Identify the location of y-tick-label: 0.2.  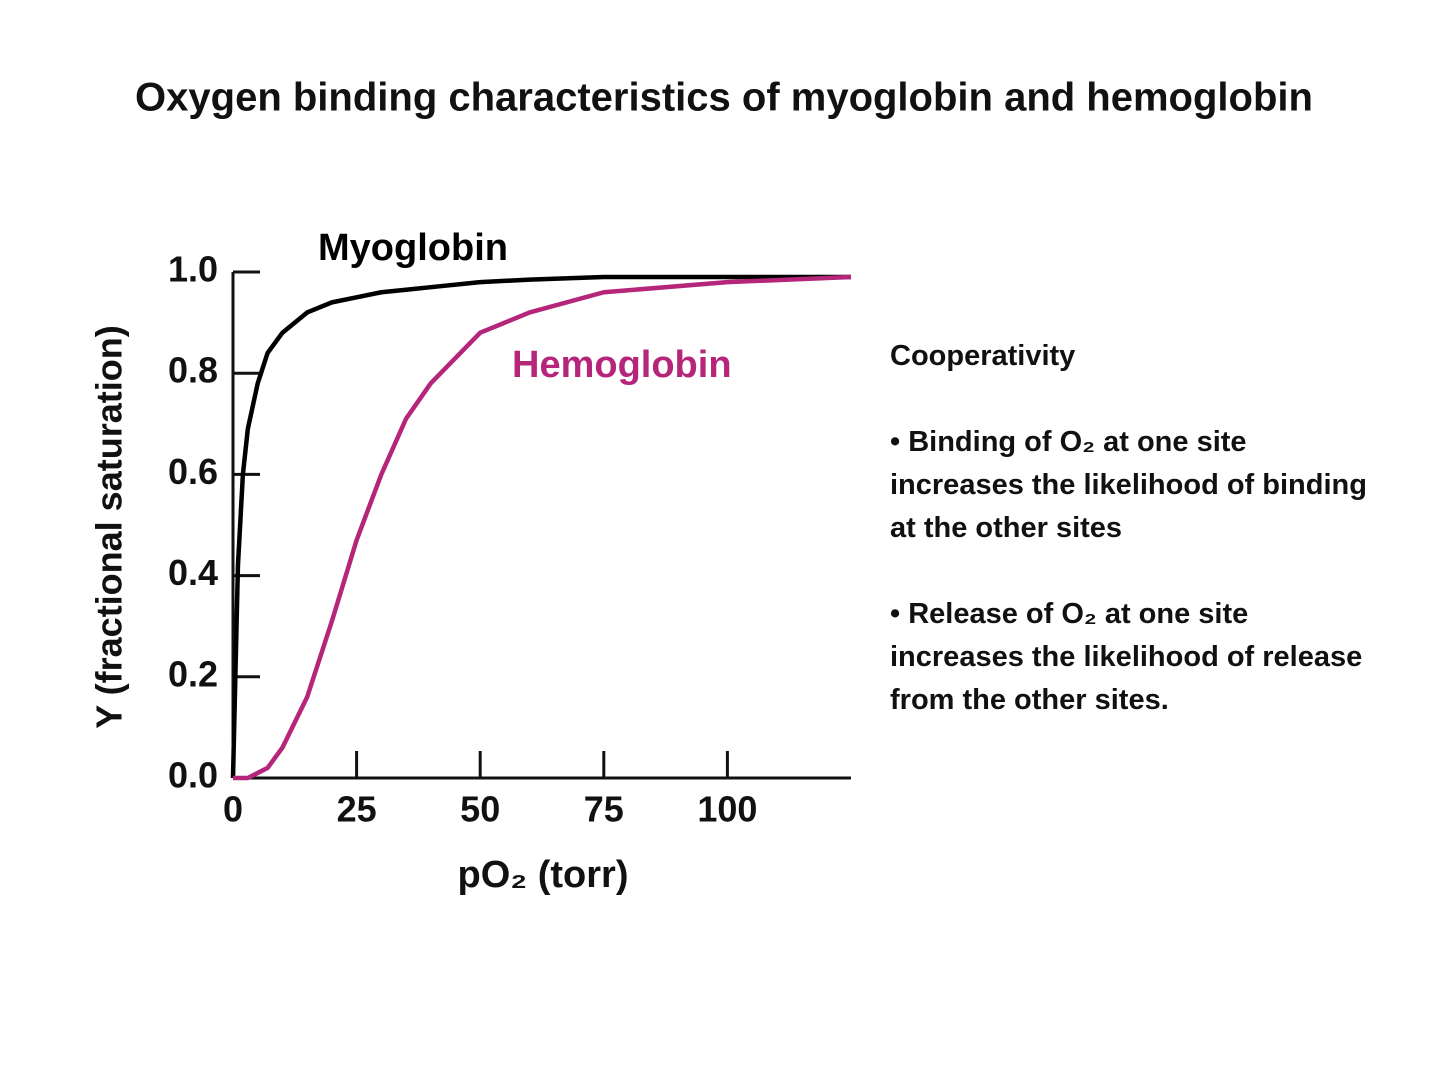
(193, 673).